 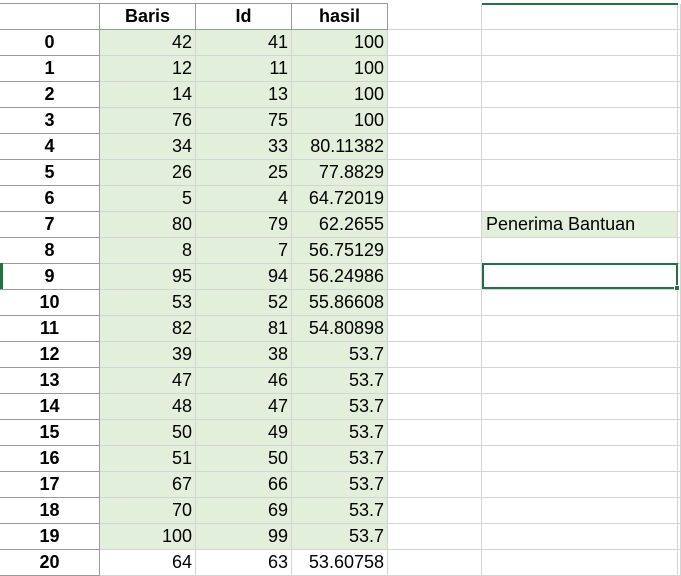 What do you see at coordinates (244, 95) in the screenshot?
I see `cell-id: 13` at bounding box center [244, 95].